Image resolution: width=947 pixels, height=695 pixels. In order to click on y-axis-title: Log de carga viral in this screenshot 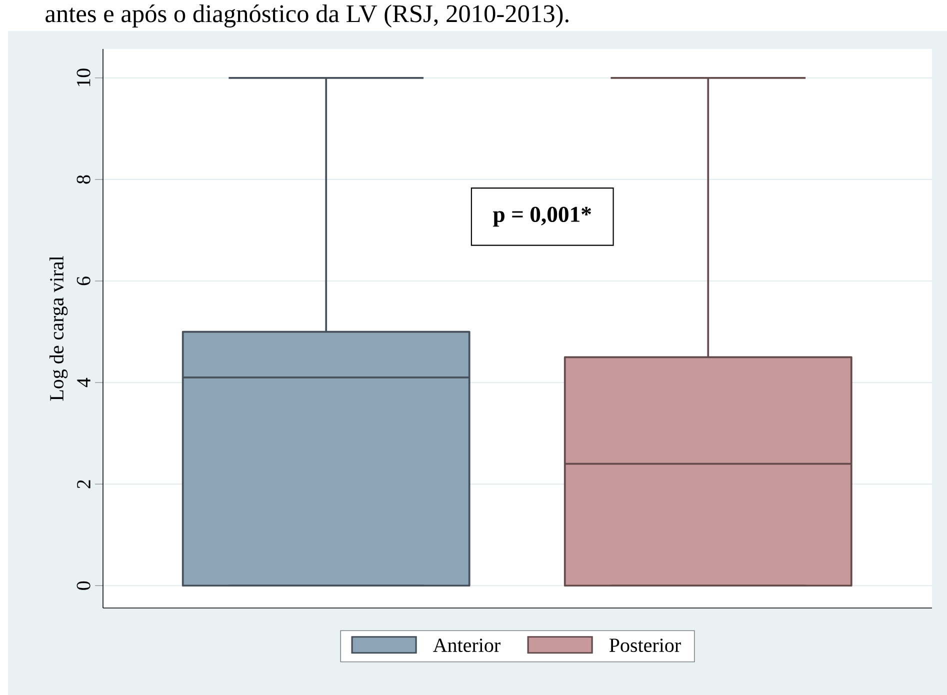, I will do `click(58, 328)`.